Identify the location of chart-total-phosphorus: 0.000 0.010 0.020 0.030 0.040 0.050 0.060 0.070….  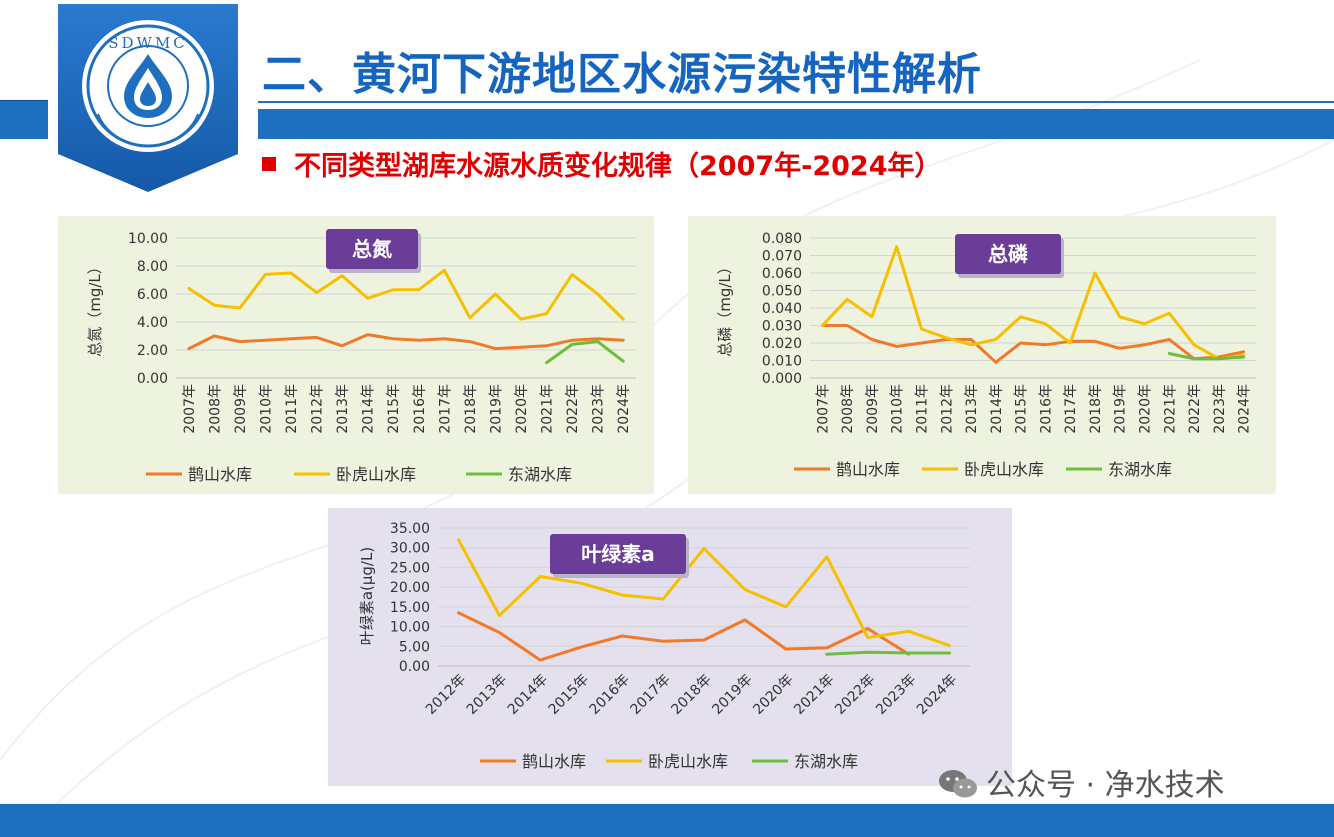
(982, 355).